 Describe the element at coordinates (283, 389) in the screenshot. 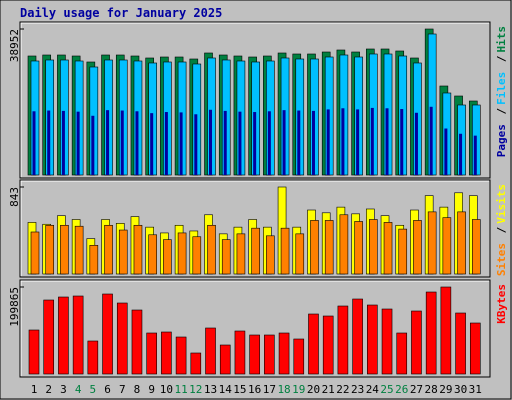

I see `x-tick-label: 18` at that location.